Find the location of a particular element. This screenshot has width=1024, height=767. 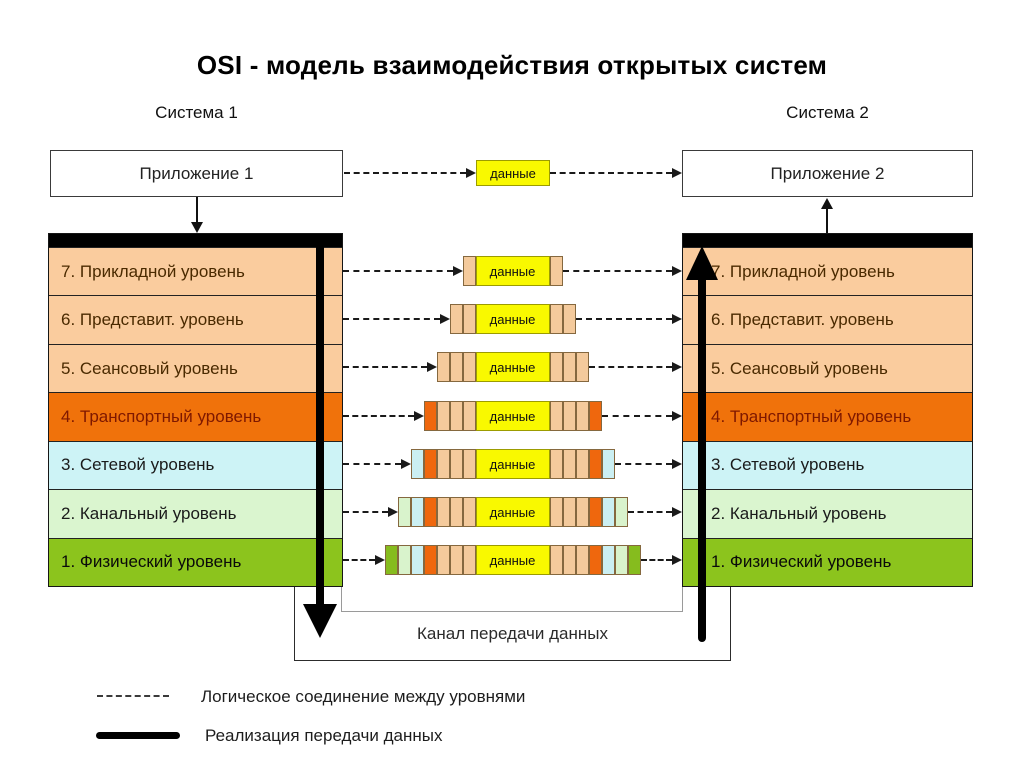

app1-to-stack-arrow-line is located at coordinates (197, 210).